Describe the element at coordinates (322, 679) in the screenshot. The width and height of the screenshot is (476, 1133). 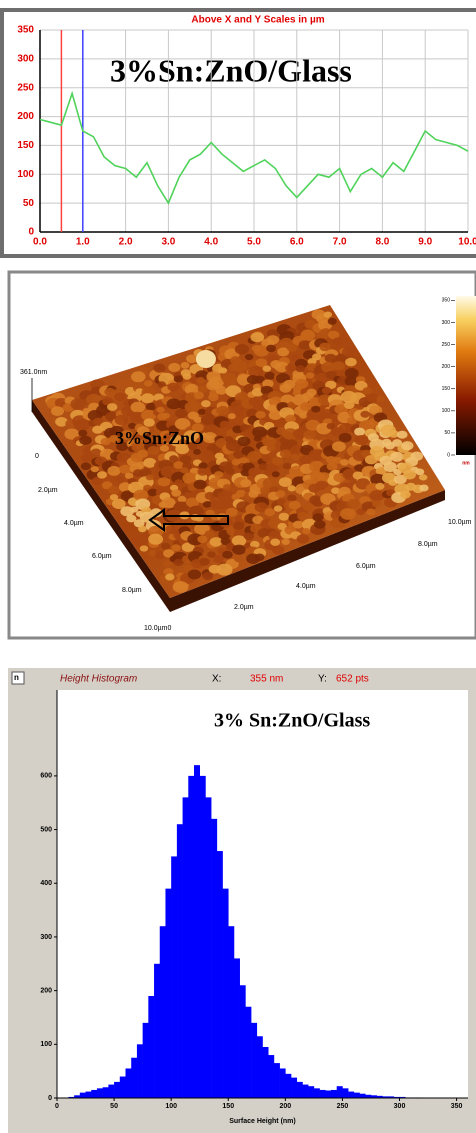
I see `readout-key: Y:` at that location.